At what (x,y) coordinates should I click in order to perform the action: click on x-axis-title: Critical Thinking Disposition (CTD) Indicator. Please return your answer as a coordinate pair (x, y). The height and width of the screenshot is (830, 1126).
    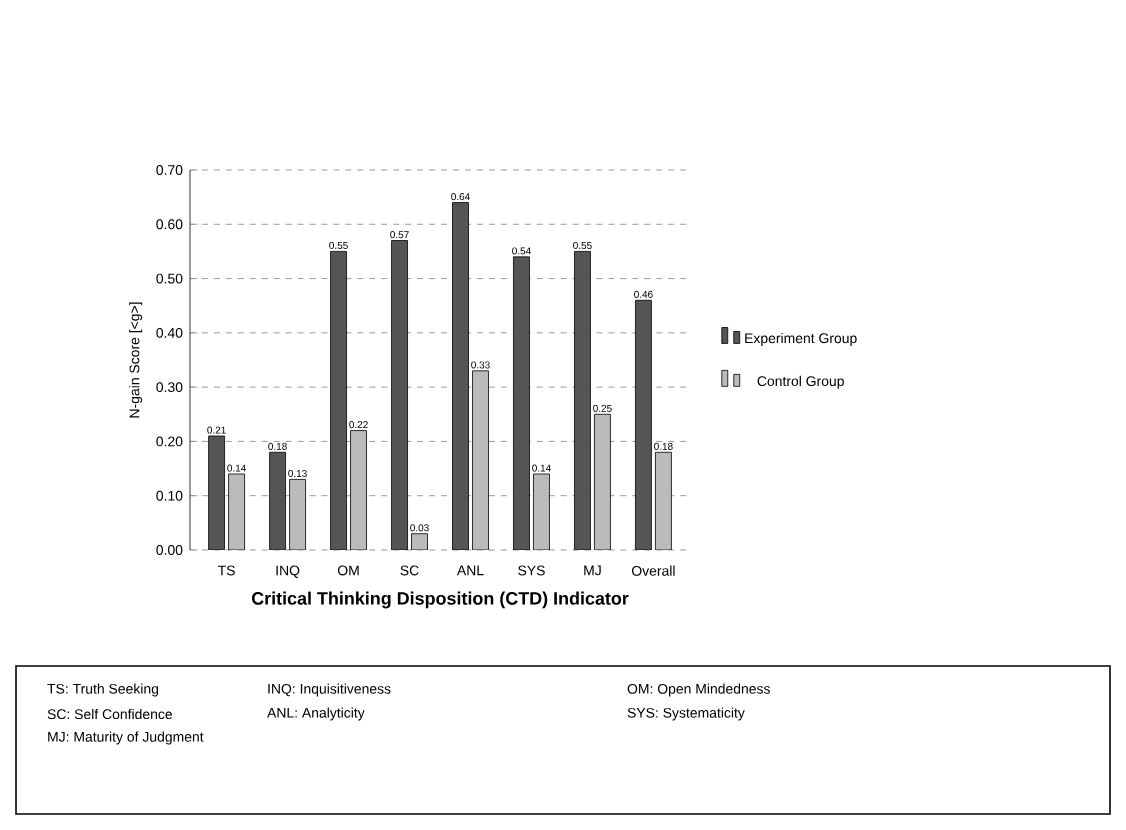
    Looking at the image, I should click on (440, 600).